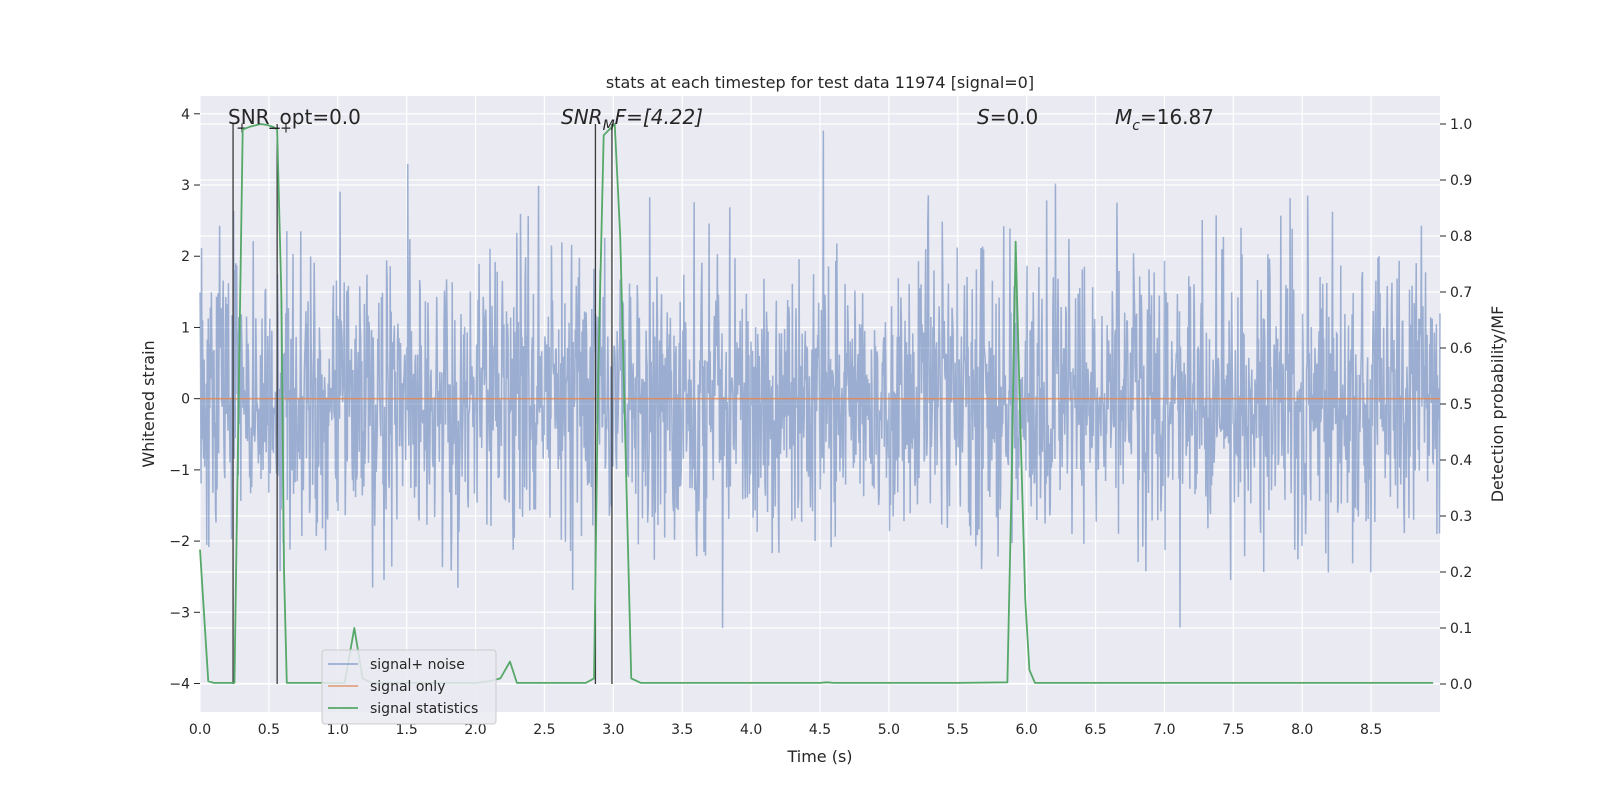  I want to click on annotation-mc: Mc=16.87, so click(1164, 119).